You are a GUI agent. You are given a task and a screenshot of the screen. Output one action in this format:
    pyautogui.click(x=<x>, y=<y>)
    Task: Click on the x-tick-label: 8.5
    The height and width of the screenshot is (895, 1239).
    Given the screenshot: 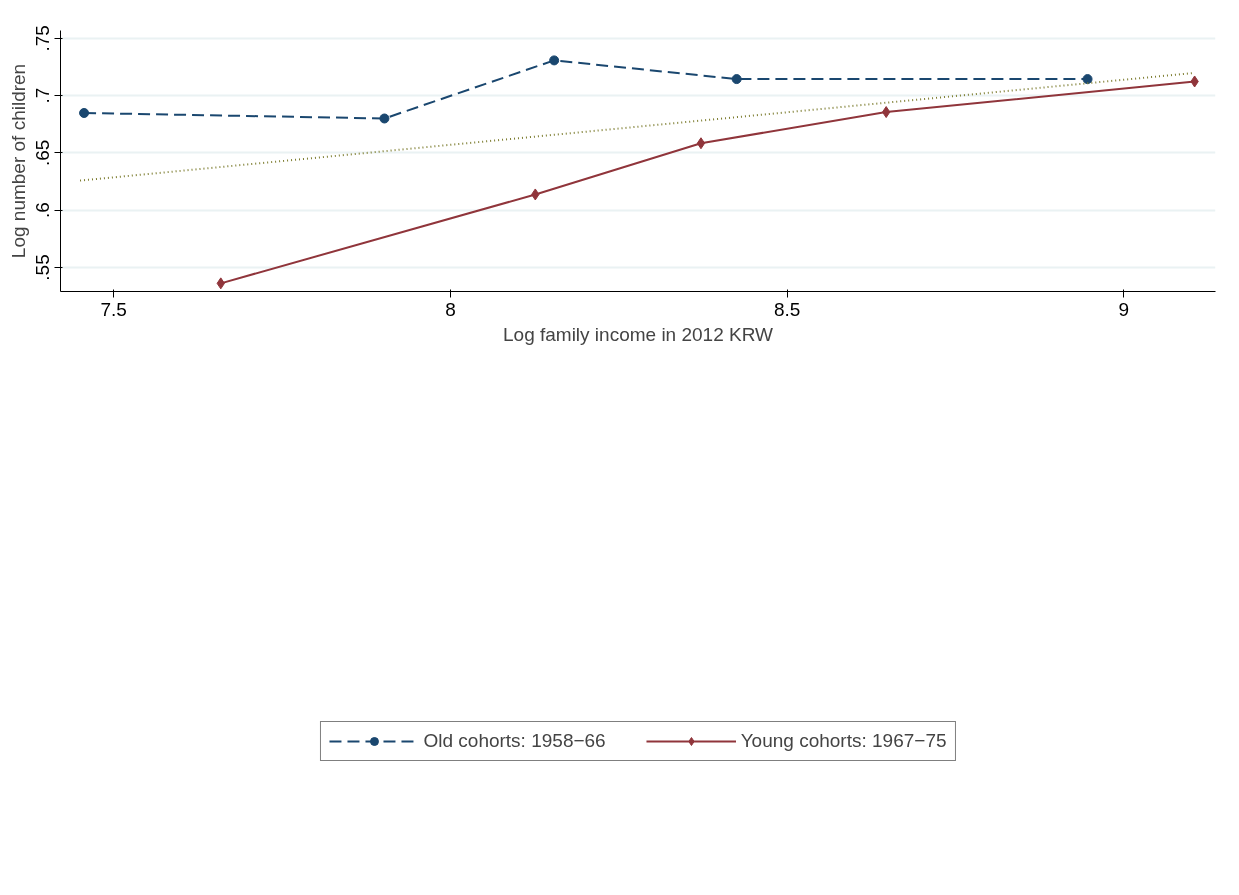 What is the action you would take?
    pyautogui.click(x=787, y=309)
    